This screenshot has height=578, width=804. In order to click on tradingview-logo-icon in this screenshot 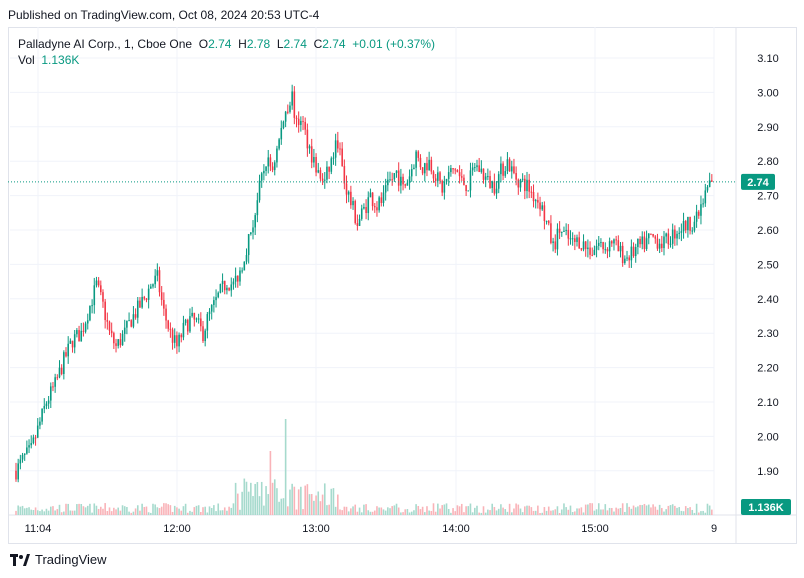, I will do `click(20, 559)`.